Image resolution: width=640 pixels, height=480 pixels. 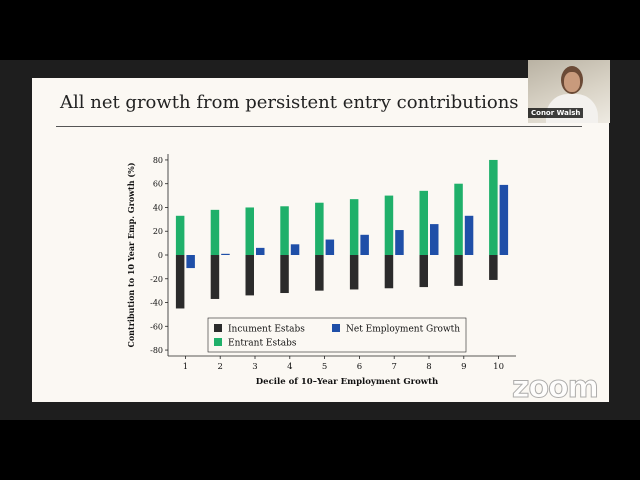 I want to click on x-tick-label: 1, so click(x=185, y=367).